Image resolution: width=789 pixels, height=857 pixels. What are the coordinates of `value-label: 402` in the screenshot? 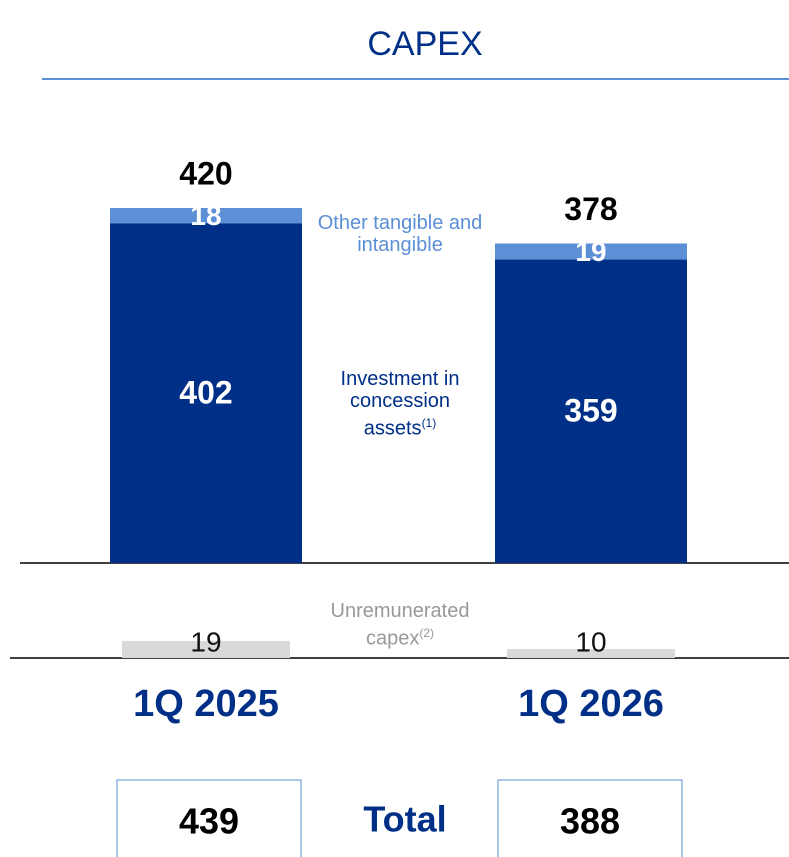 It's located at (205, 393).